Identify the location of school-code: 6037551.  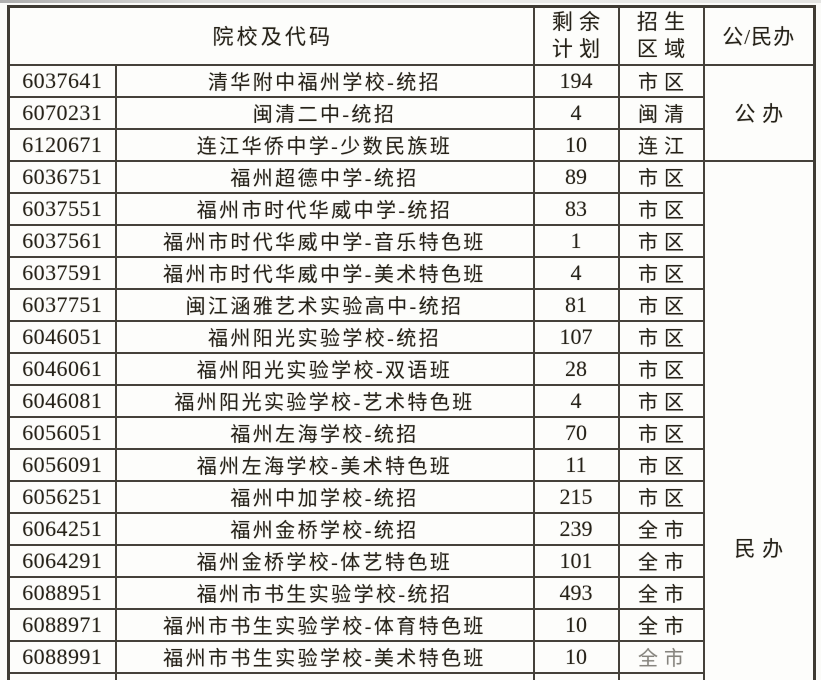
(62, 208).